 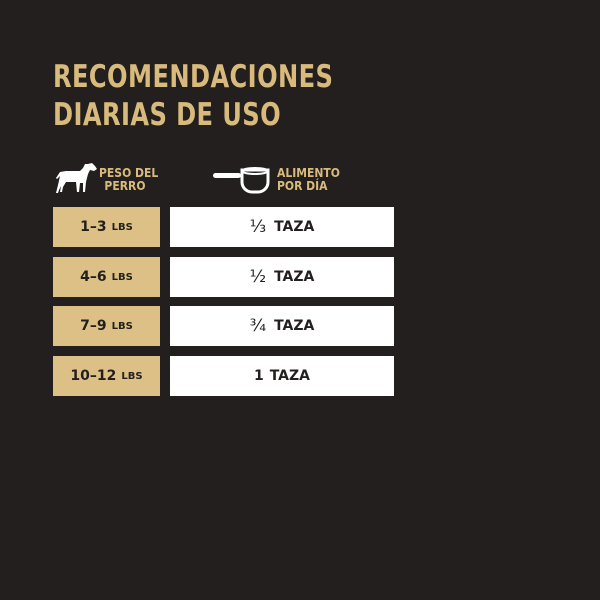 What do you see at coordinates (106, 376) in the screenshot?
I see `weight-cell: 10–12 LBS` at bounding box center [106, 376].